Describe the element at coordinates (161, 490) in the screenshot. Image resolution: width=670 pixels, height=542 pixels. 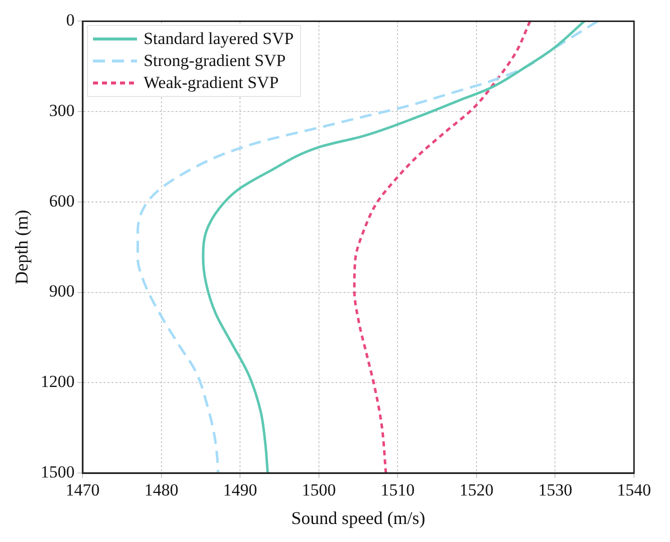
I see `x-tick-label: 1480` at that location.